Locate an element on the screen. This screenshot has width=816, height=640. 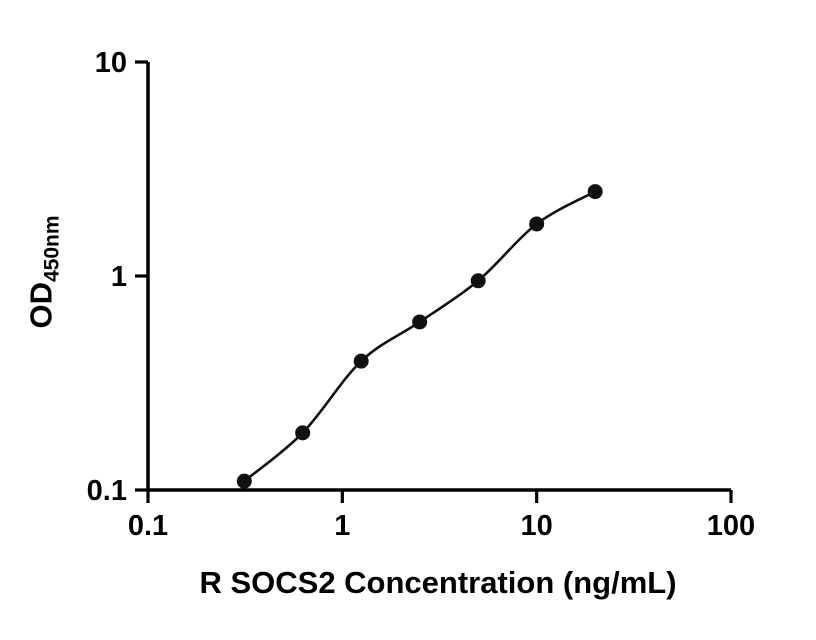
y-axis-title: OD450nm is located at coordinates (44, 271).